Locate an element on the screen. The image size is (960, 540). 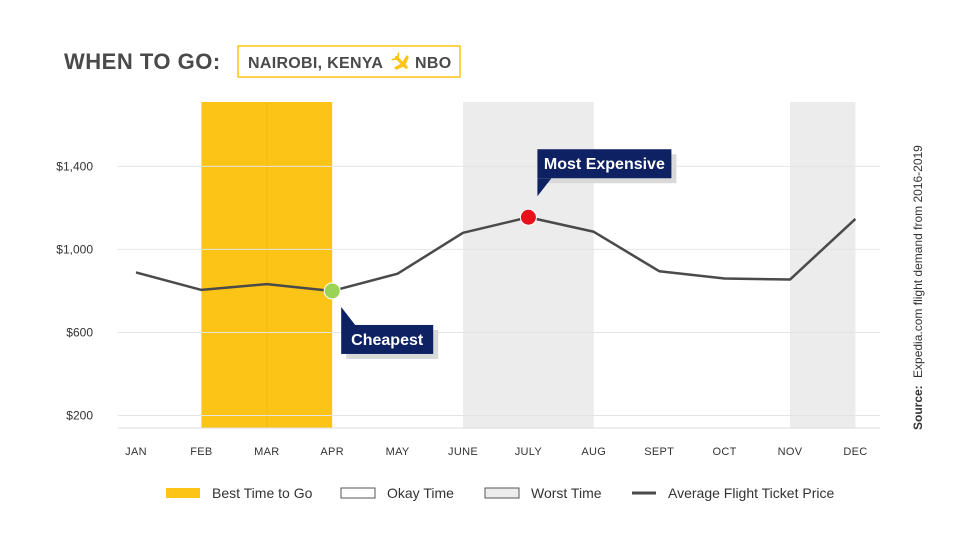
x-tick-label: JUNE is located at coordinates (463, 452).